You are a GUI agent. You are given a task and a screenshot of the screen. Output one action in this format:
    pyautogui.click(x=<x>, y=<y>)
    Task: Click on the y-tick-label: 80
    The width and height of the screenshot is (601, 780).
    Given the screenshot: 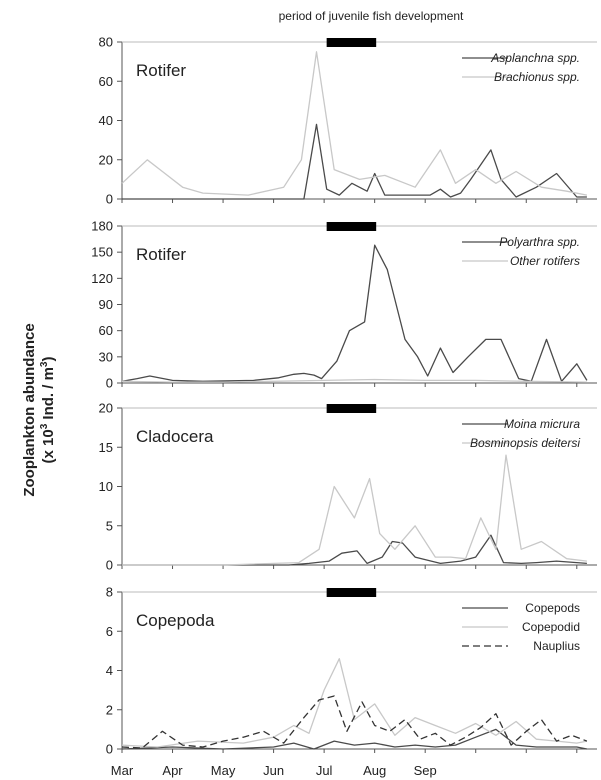 What is the action you would take?
    pyautogui.click(x=106, y=42)
    